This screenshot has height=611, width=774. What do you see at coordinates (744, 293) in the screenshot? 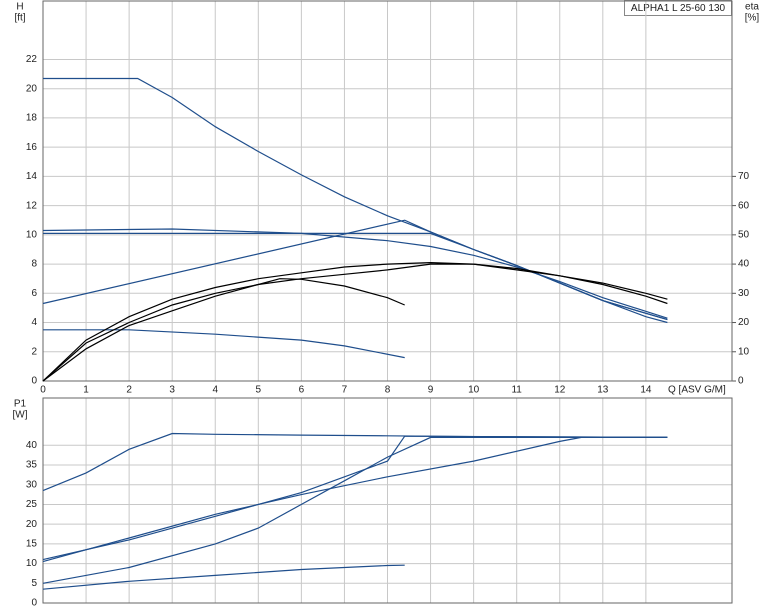
I see `y2-tick-label: 30` at bounding box center [744, 293].